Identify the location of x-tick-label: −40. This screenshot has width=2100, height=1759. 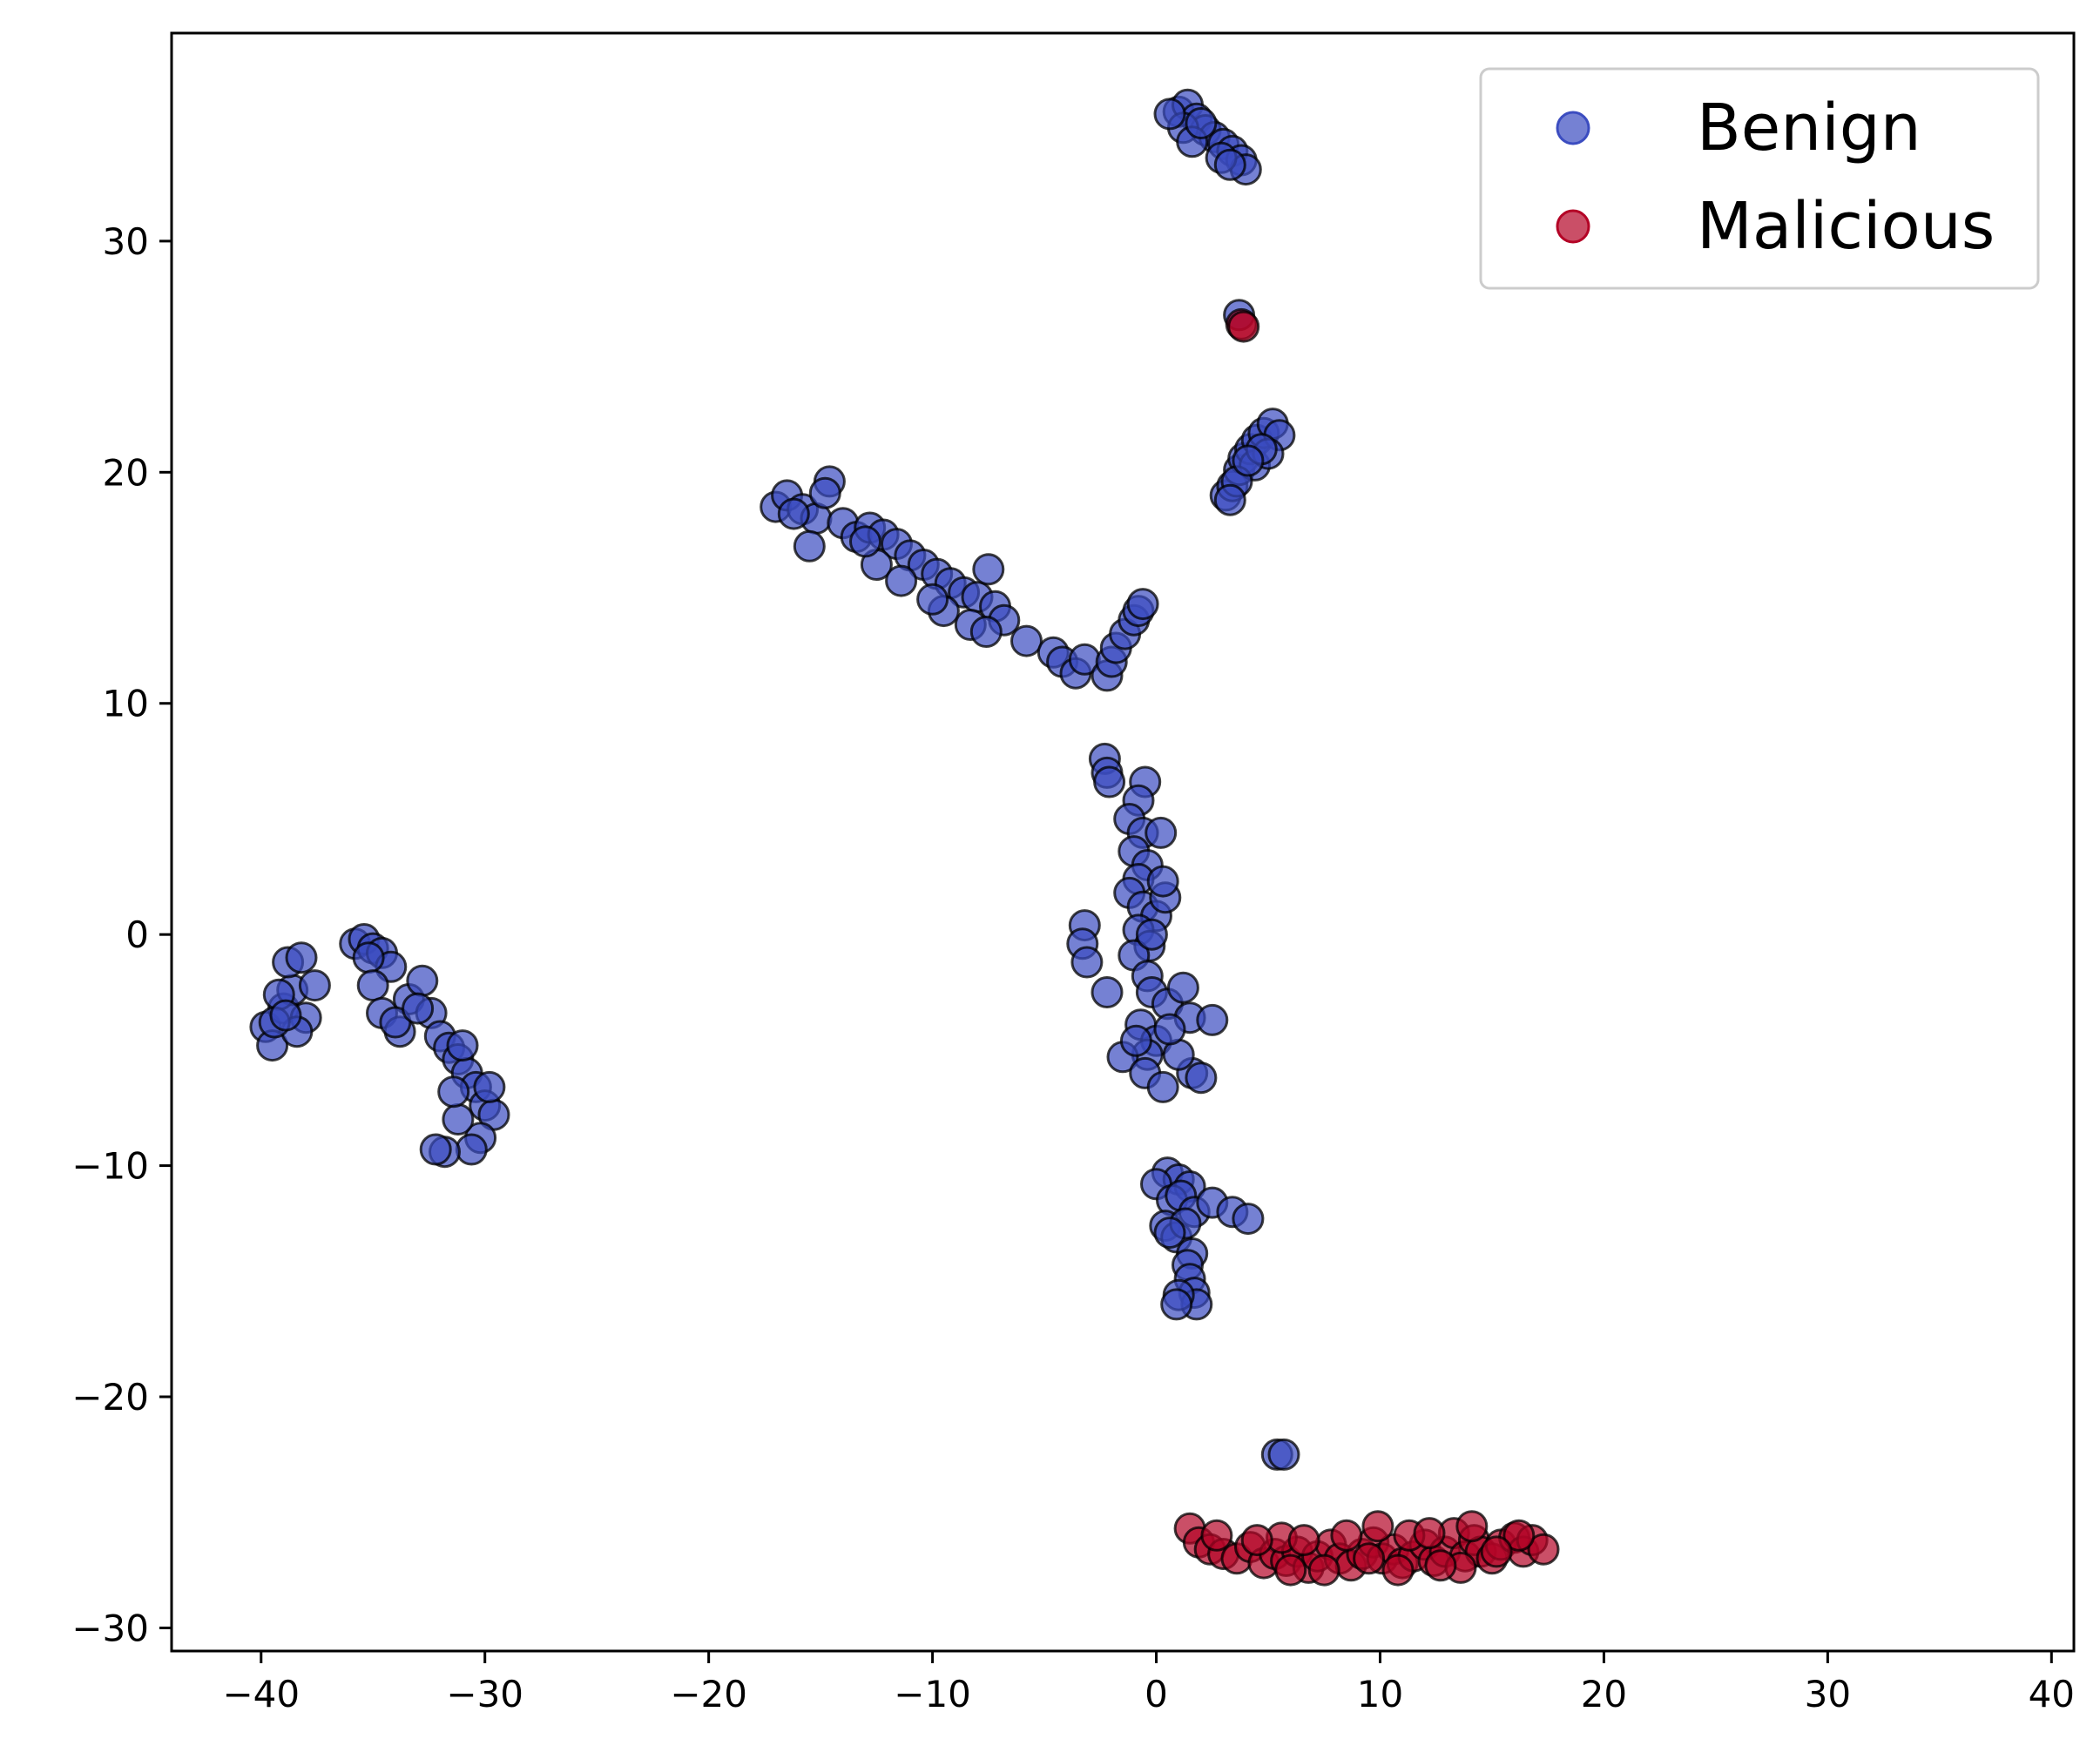
(261, 1694).